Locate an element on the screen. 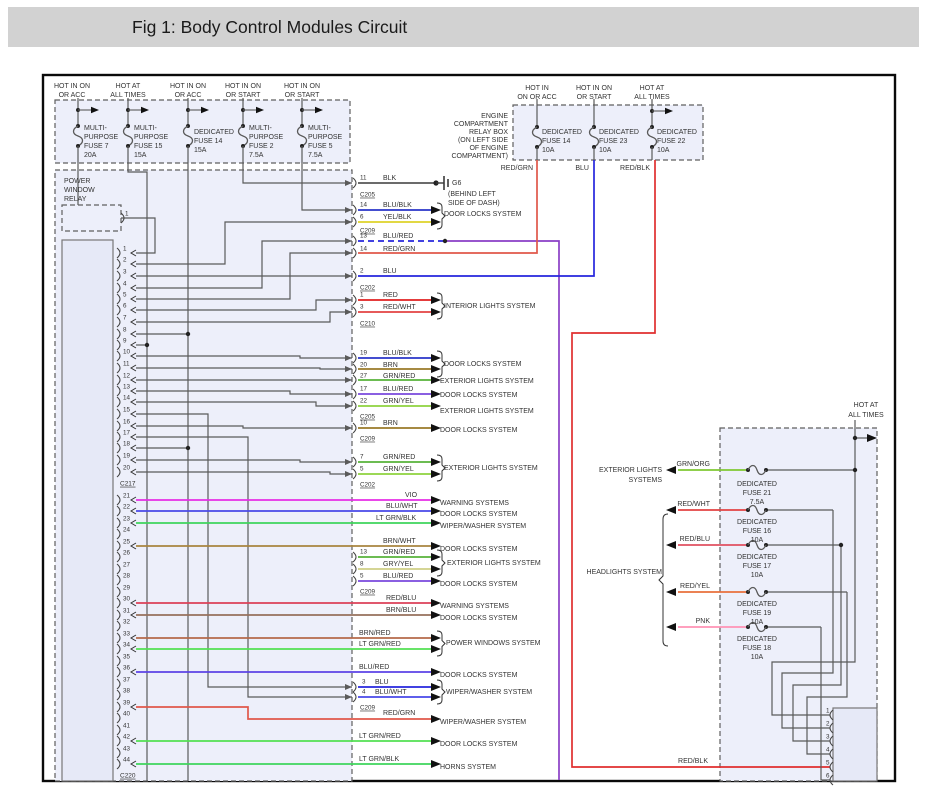 This screenshot has width=927, height=808. pin-number: 38 is located at coordinates (127, 691).